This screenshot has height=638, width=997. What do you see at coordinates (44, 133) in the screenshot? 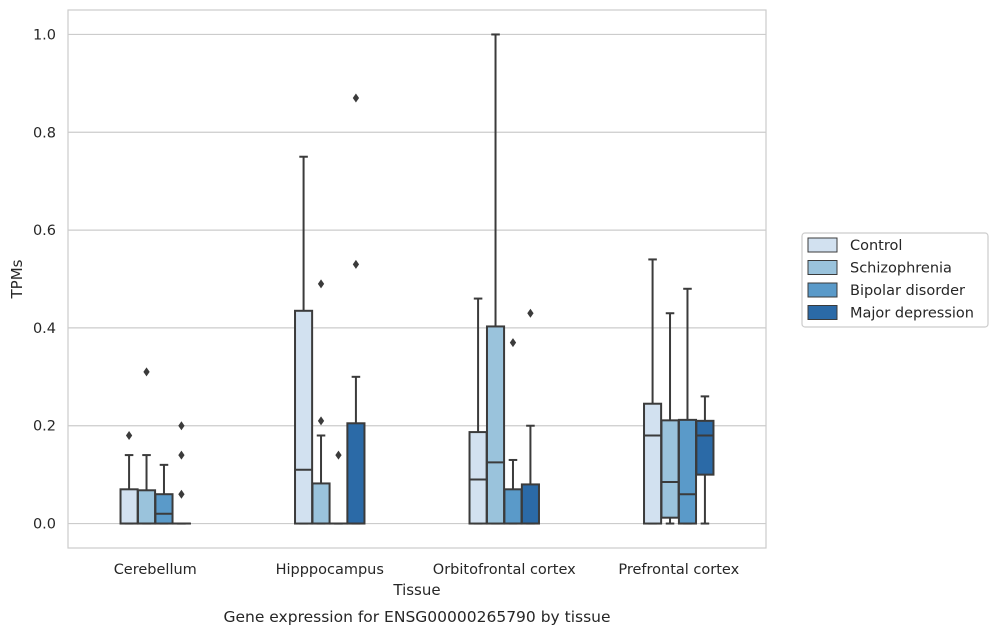
I see `y-tick-label: 0.8` at bounding box center [44, 133].